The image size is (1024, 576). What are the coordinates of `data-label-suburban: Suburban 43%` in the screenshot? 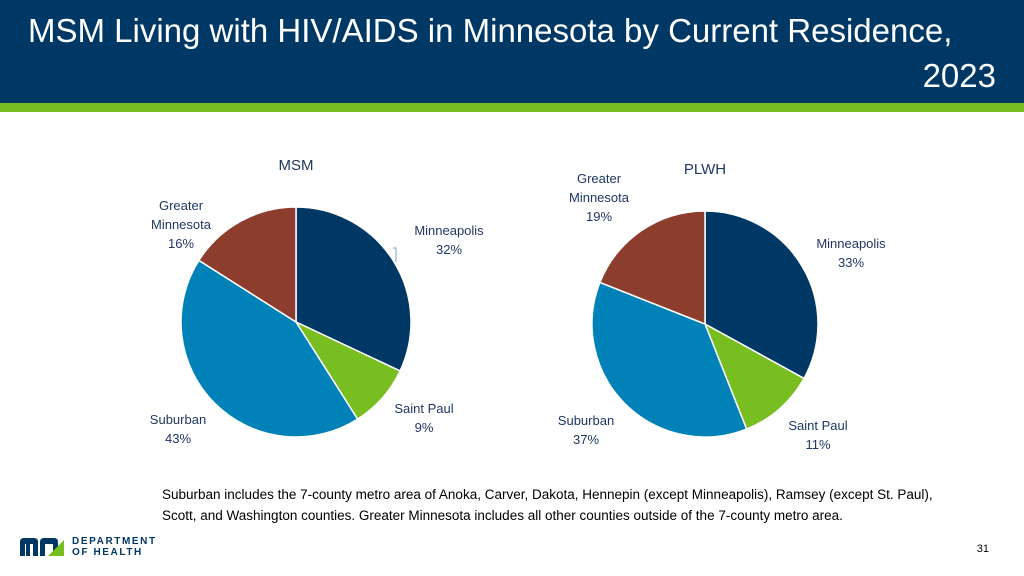 It's located at (178, 429).